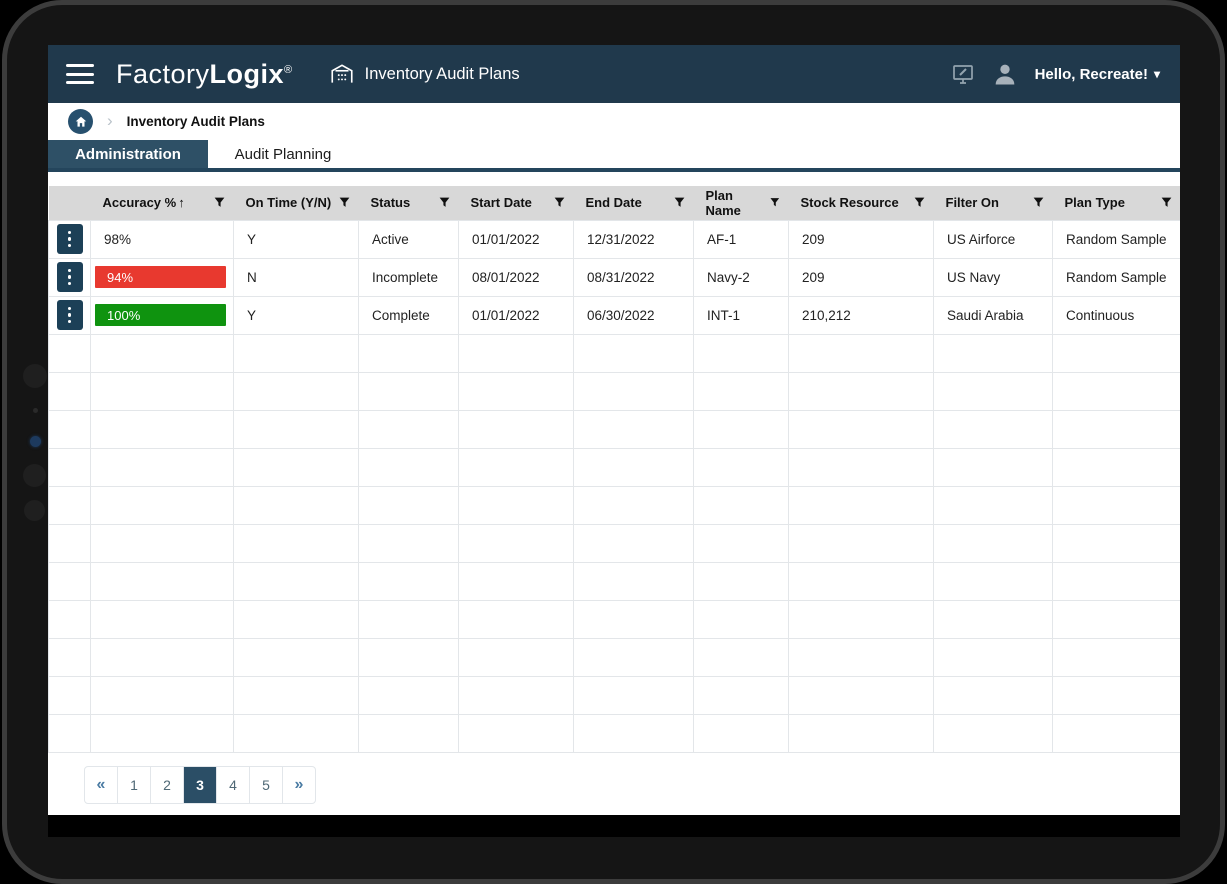  What do you see at coordinates (200, 784) in the screenshot?
I see `pagination-page-3: 3` at bounding box center [200, 784].